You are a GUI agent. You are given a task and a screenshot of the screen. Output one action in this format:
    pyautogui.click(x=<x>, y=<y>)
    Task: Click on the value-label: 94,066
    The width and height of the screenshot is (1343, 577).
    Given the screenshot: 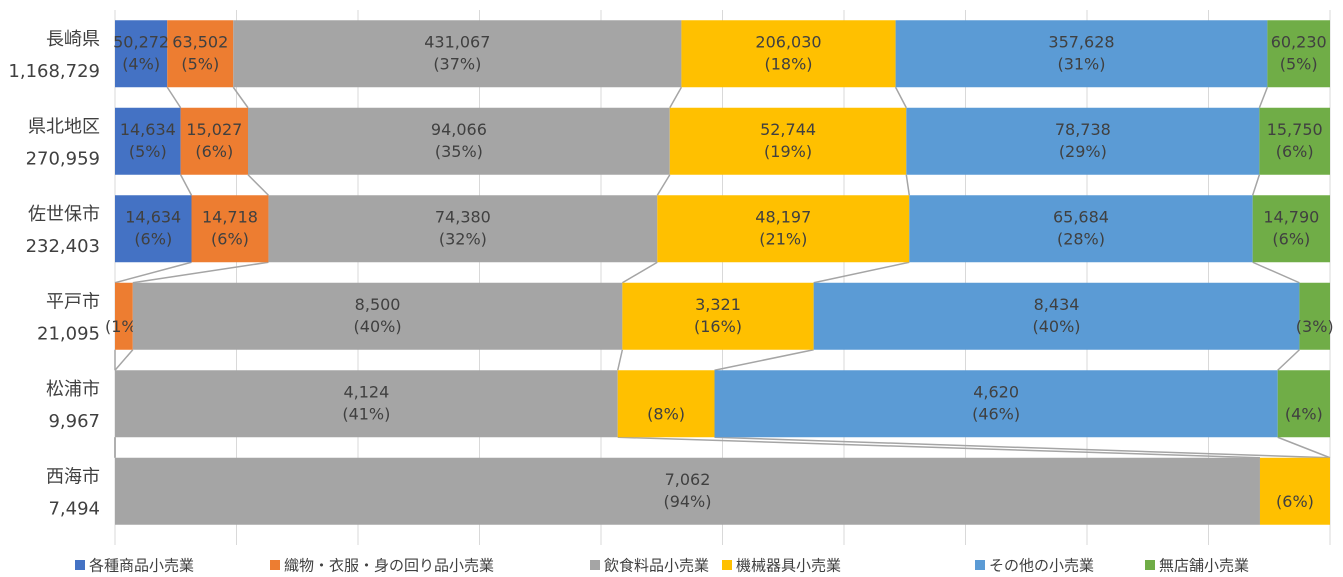 What is the action you would take?
    pyautogui.click(x=459, y=129)
    